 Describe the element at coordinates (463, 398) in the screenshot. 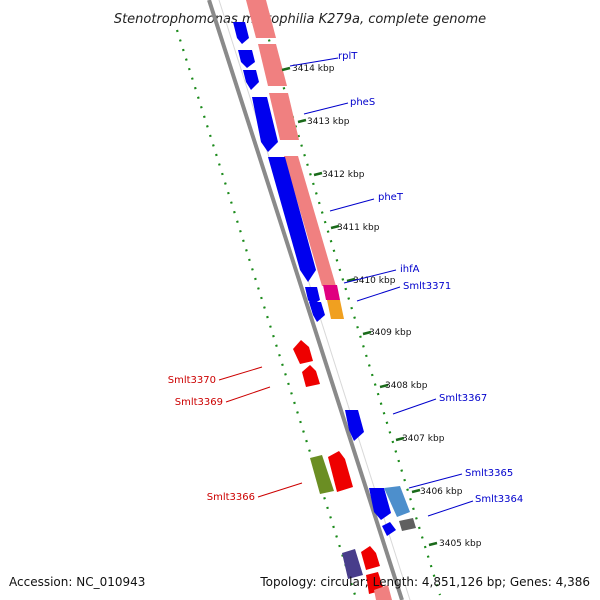

I see `gene-label-smlt3367: Smlt3367` at that location.